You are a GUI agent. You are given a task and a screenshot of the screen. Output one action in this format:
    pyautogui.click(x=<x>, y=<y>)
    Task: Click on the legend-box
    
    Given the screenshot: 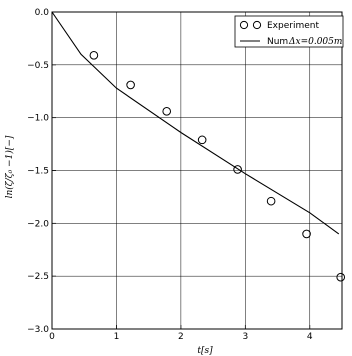 What is the action you would take?
    pyautogui.click(x=289, y=31)
    